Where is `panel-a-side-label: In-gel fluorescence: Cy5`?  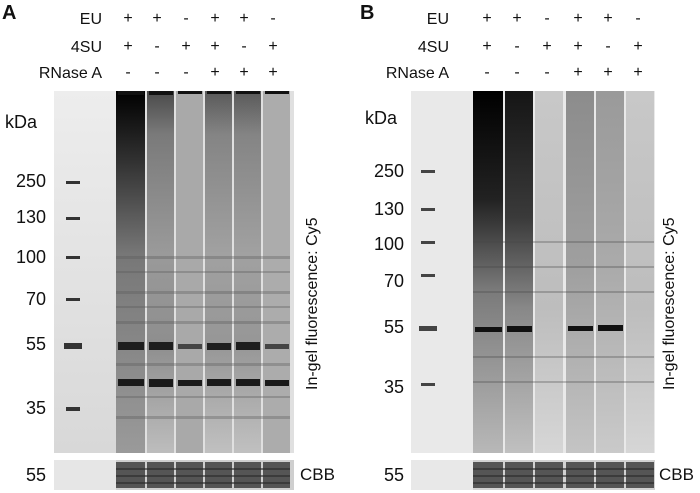
panel-a-side-label: In-gel fluorescence: Cy5 is located at coordinates (312, 303).